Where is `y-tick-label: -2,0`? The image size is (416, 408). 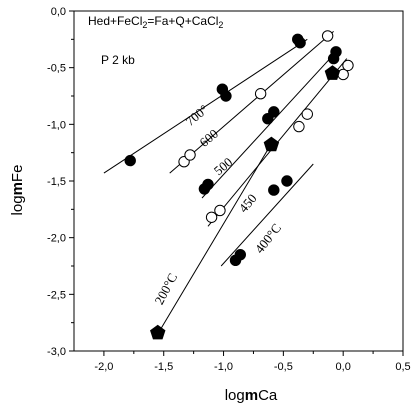 y-tick-label: -2,0 is located at coordinates (56, 239).